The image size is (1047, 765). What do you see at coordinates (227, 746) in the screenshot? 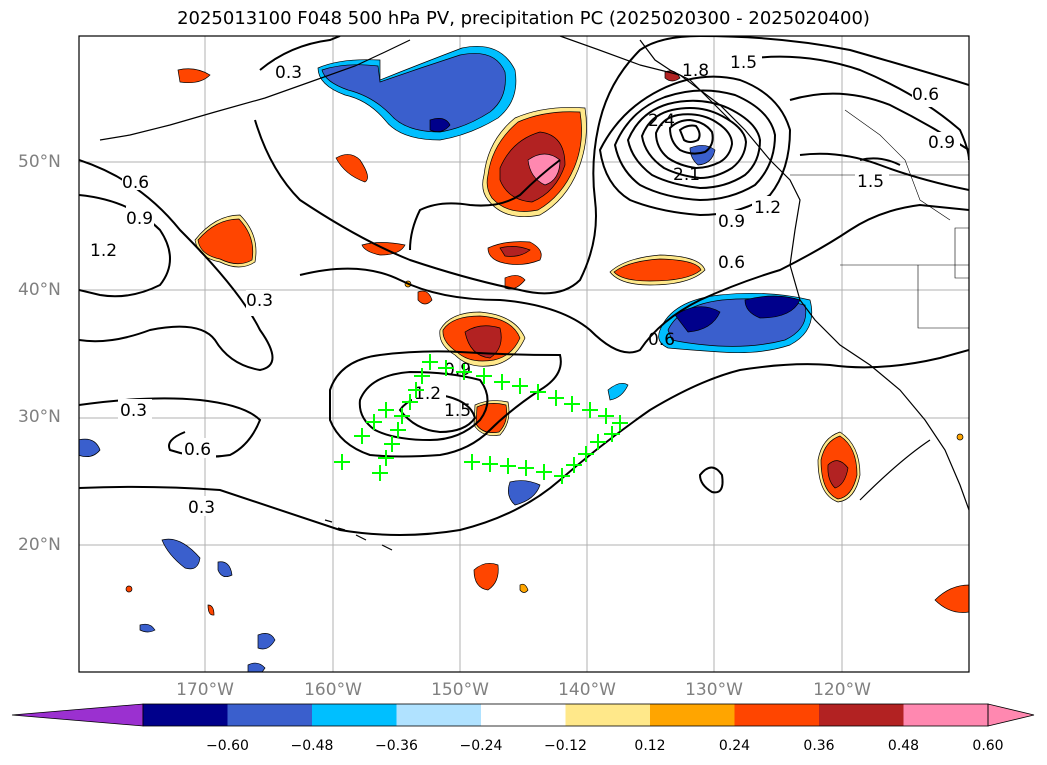
I see `colorbar-tick-label: −0.60` at bounding box center [227, 746].